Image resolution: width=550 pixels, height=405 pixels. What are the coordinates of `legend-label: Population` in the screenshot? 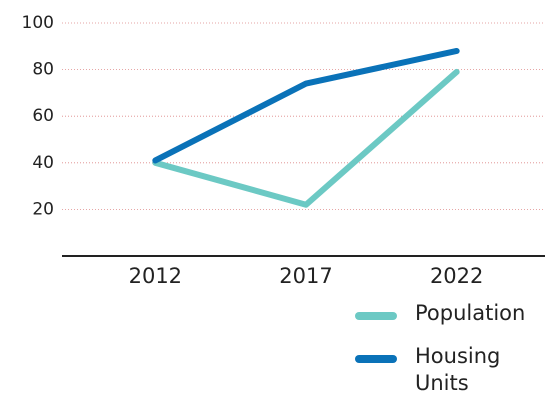 It's located at (470, 313).